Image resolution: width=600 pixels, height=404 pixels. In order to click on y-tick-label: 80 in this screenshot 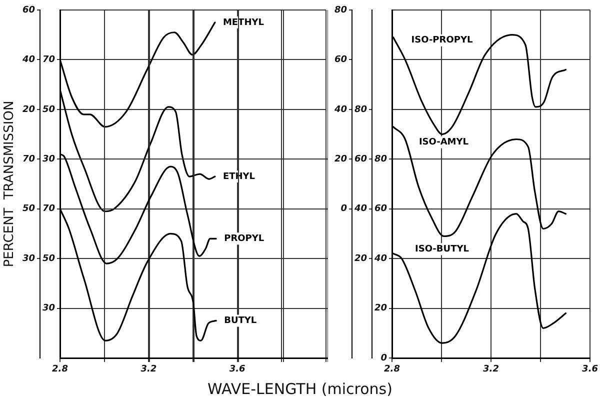, I will do `click(380, 159)`.